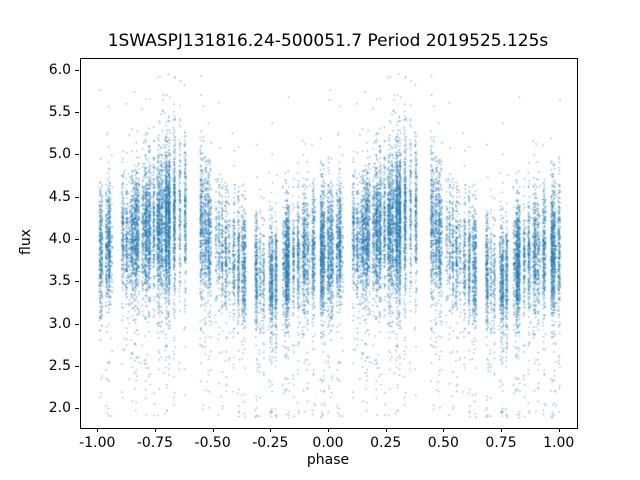 The width and height of the screenshot is (640, 480). I want to click on x-tick-label: 0.50, so click(443, 443).